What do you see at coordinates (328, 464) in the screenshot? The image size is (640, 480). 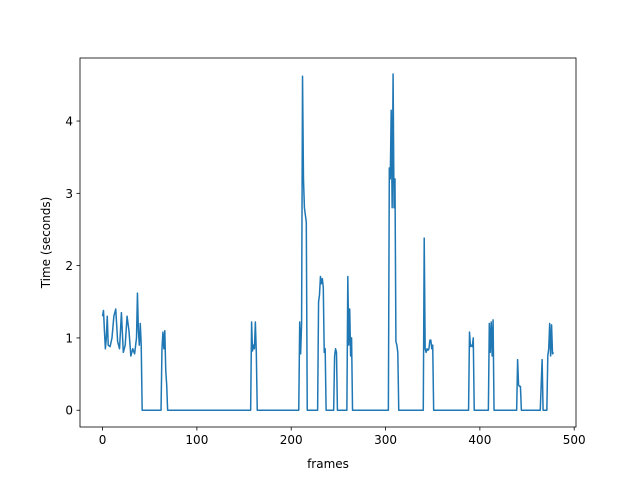 I see `x-axis-label: frames` at bounding box center [328, 464].